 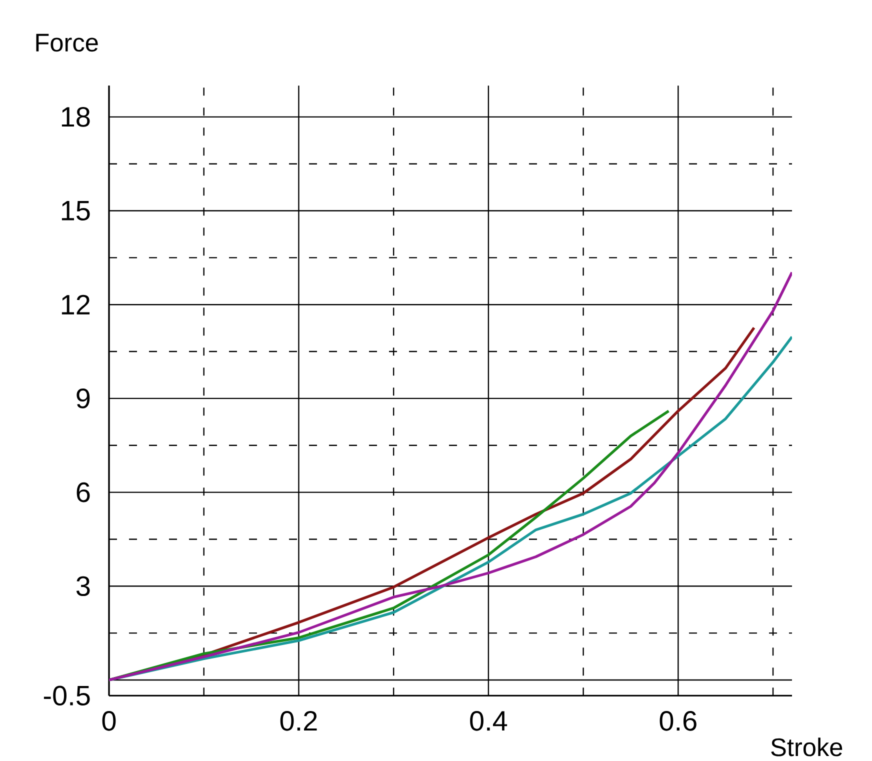 I want to click on x-axis-title: Stroke, so click(x=806, y=747).